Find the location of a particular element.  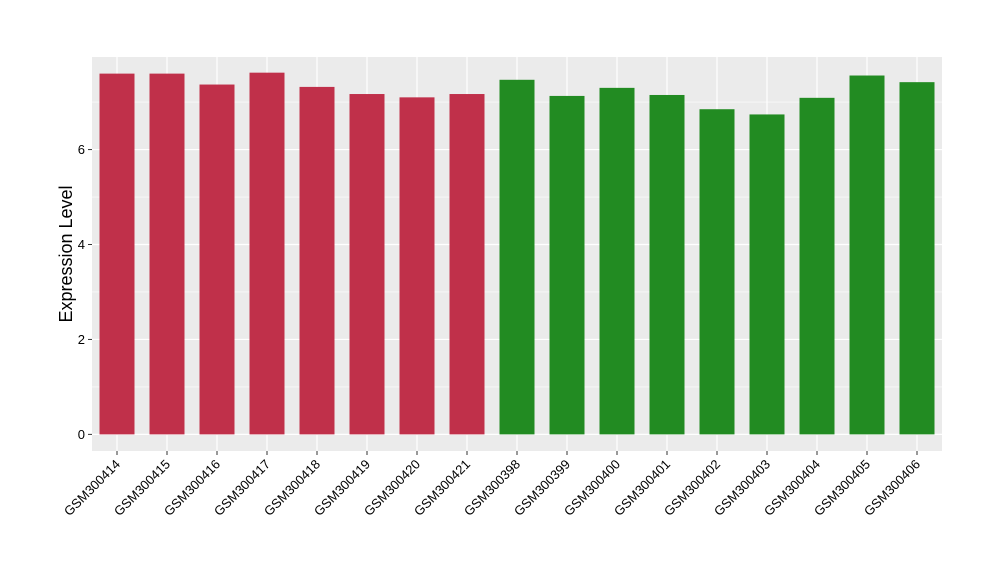

y-tick-label: 0 is located at coordinates (81, 434).